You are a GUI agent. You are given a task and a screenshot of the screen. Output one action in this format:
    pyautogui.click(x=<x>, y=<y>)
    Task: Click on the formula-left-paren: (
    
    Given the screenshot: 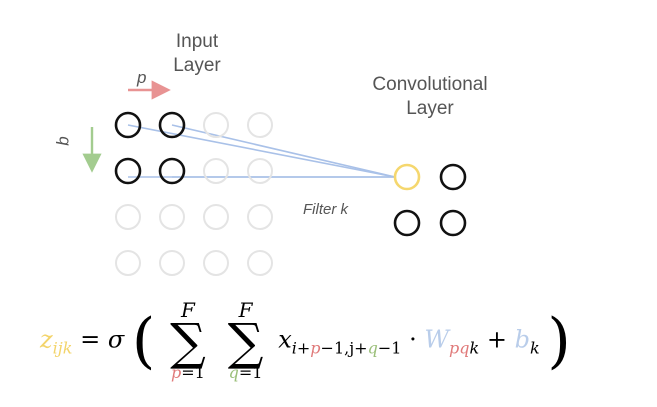 What is the action you would take?
    pyautogui.click(x=143, y=341)
    